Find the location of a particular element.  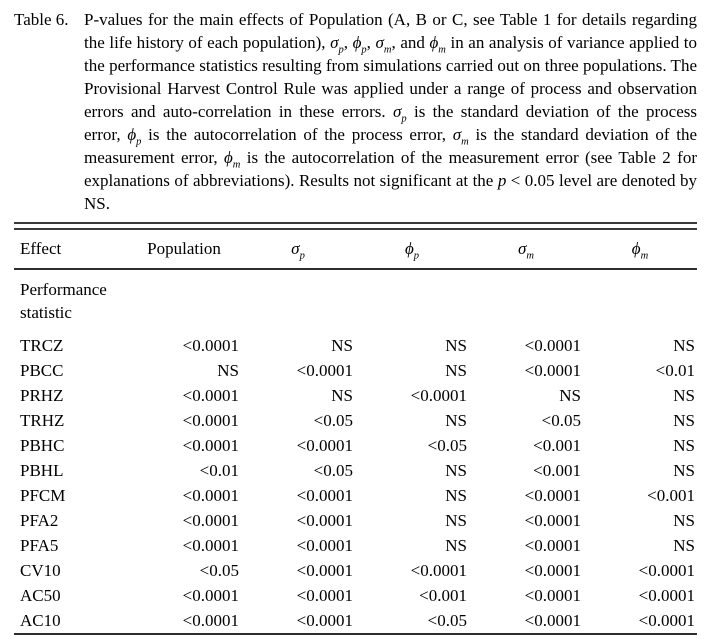

effect-label: PBHL is located at coordinates (42, 470).